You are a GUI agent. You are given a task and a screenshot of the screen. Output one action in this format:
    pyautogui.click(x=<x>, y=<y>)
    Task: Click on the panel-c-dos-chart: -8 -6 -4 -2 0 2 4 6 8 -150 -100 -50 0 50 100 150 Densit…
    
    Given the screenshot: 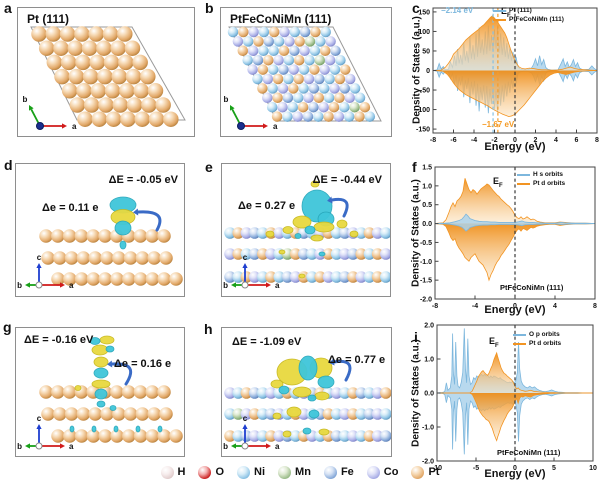 What is the action you would take?
    pyautogui.click(x=502, y=79)
    